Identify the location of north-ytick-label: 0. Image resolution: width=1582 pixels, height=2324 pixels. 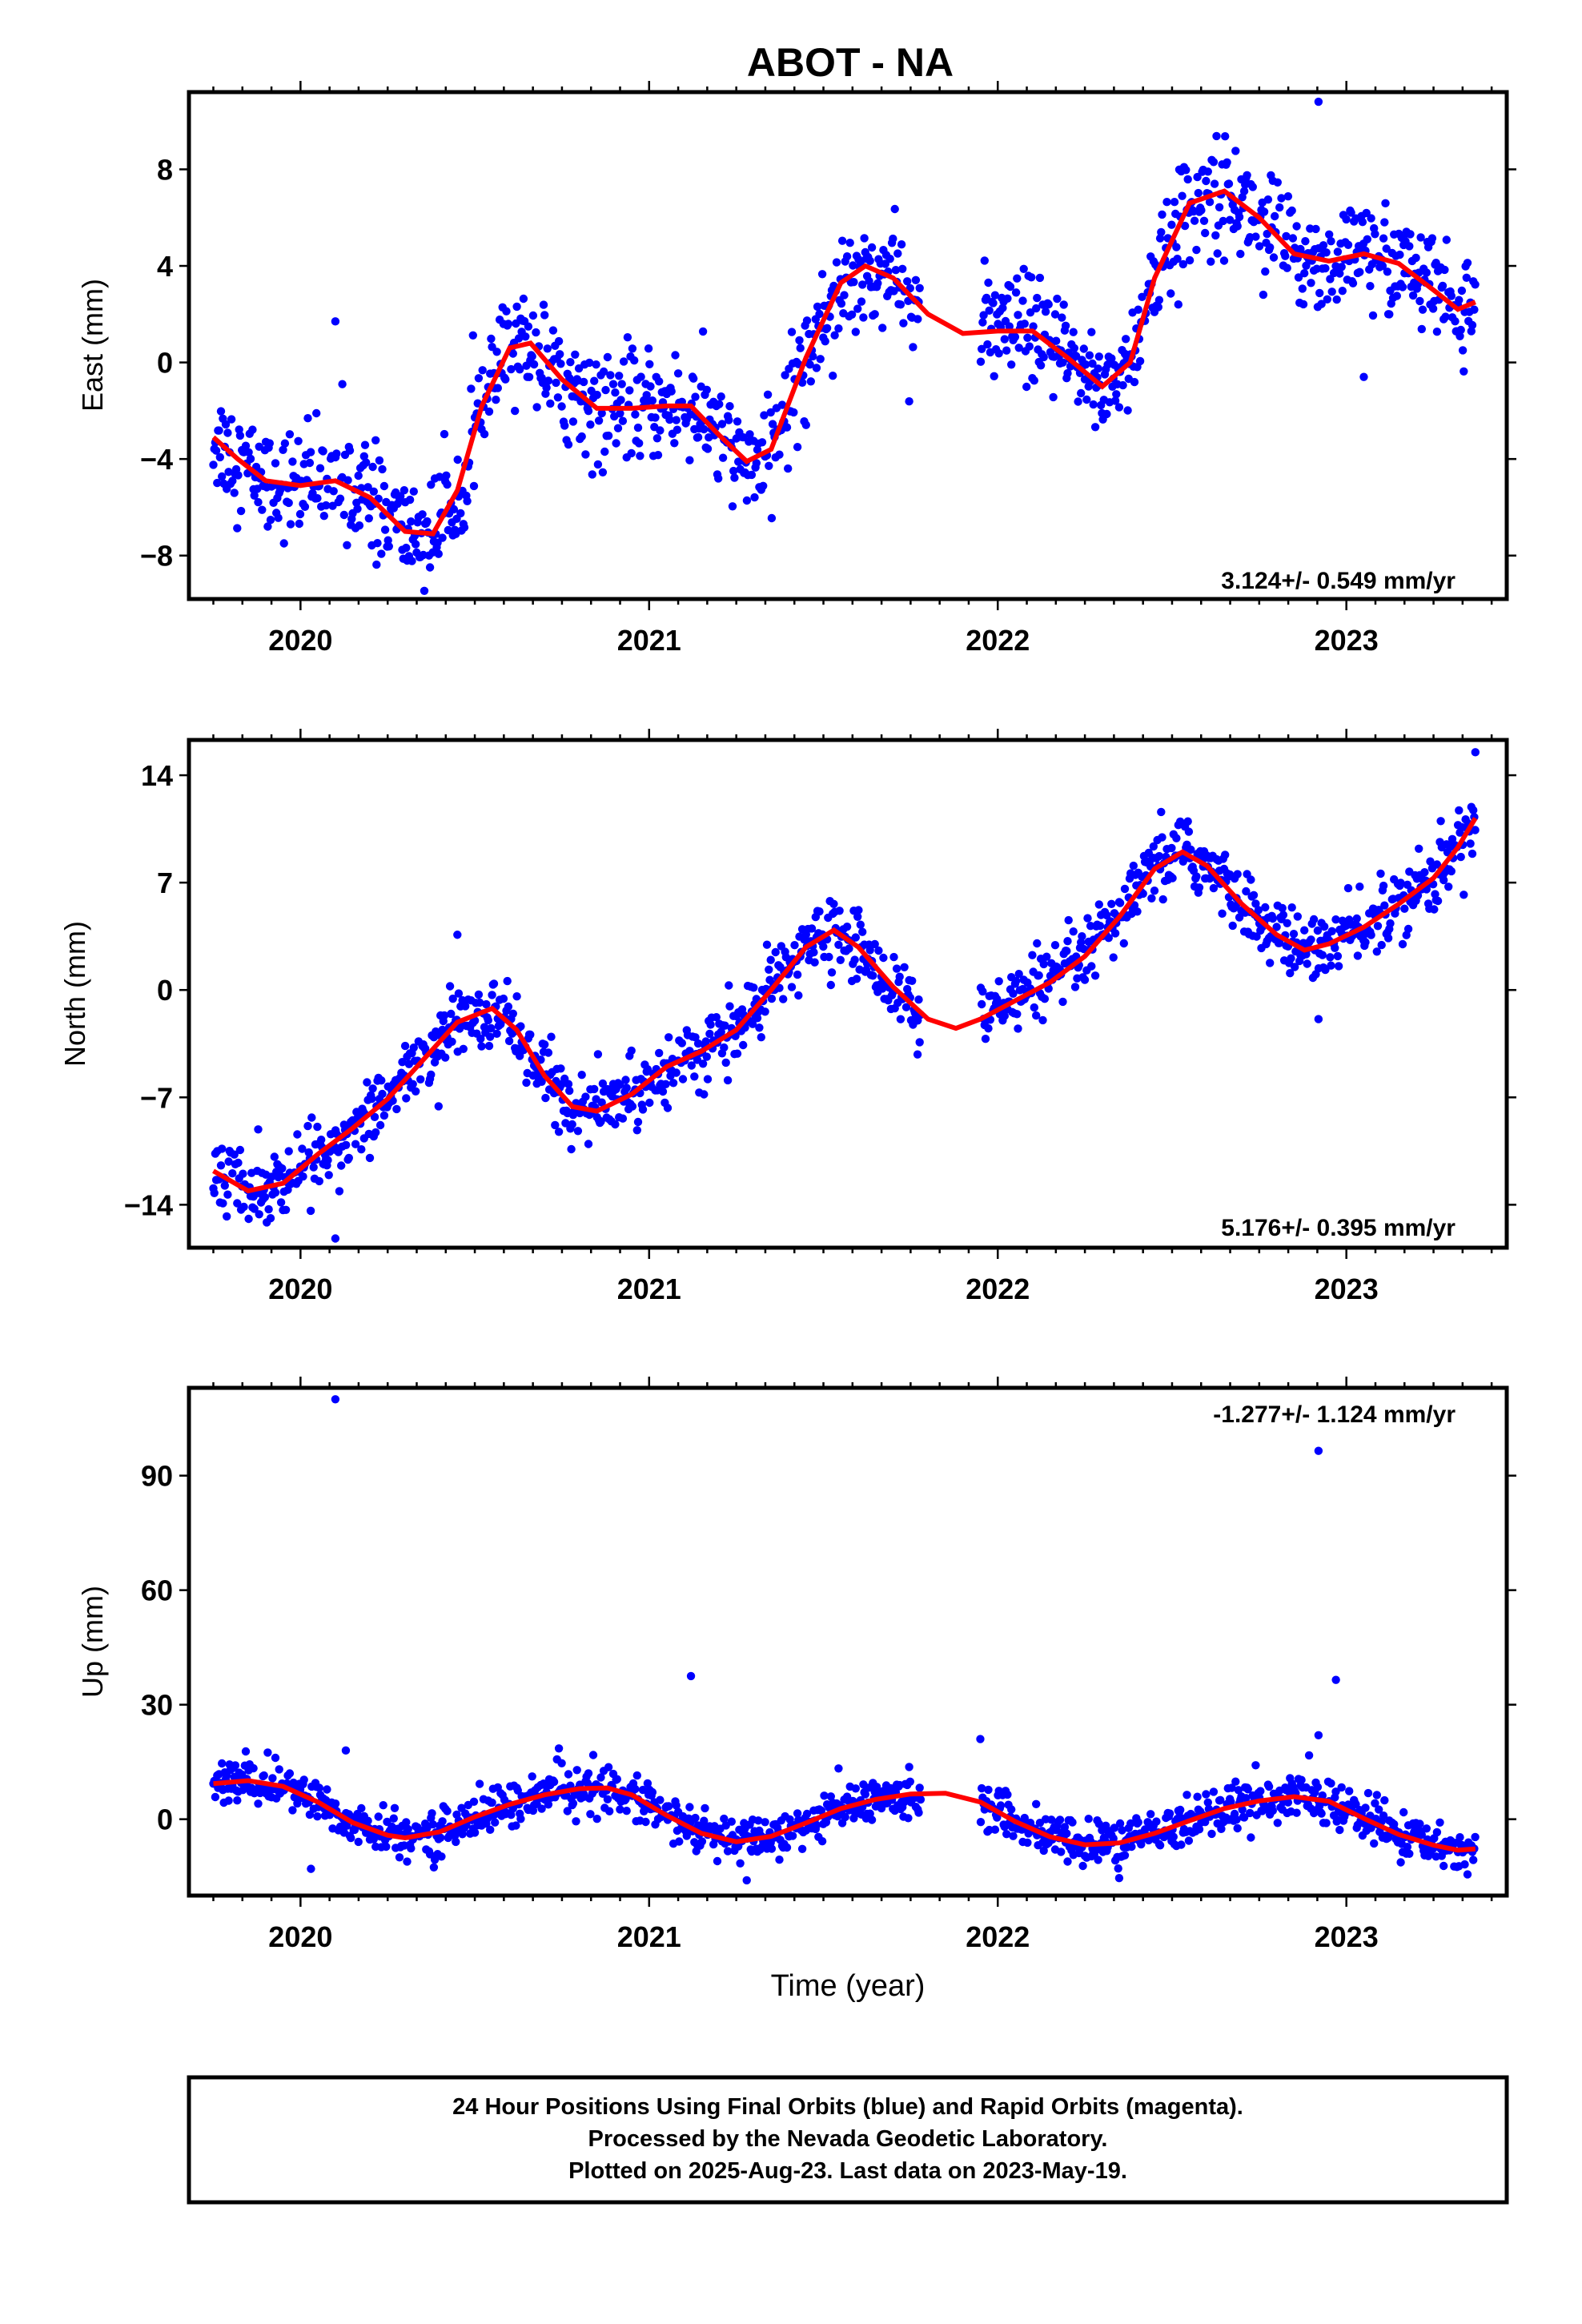
(165, 990).